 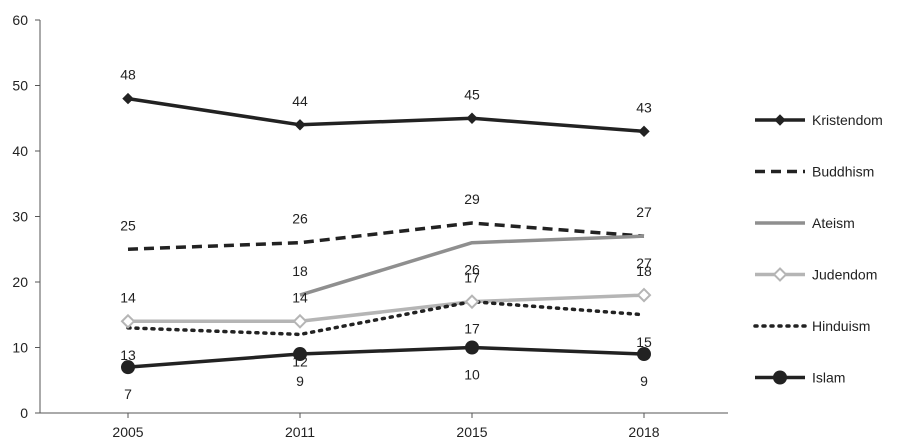 I want to click on legend-label: Hinduism, so click(x=841, y=326).